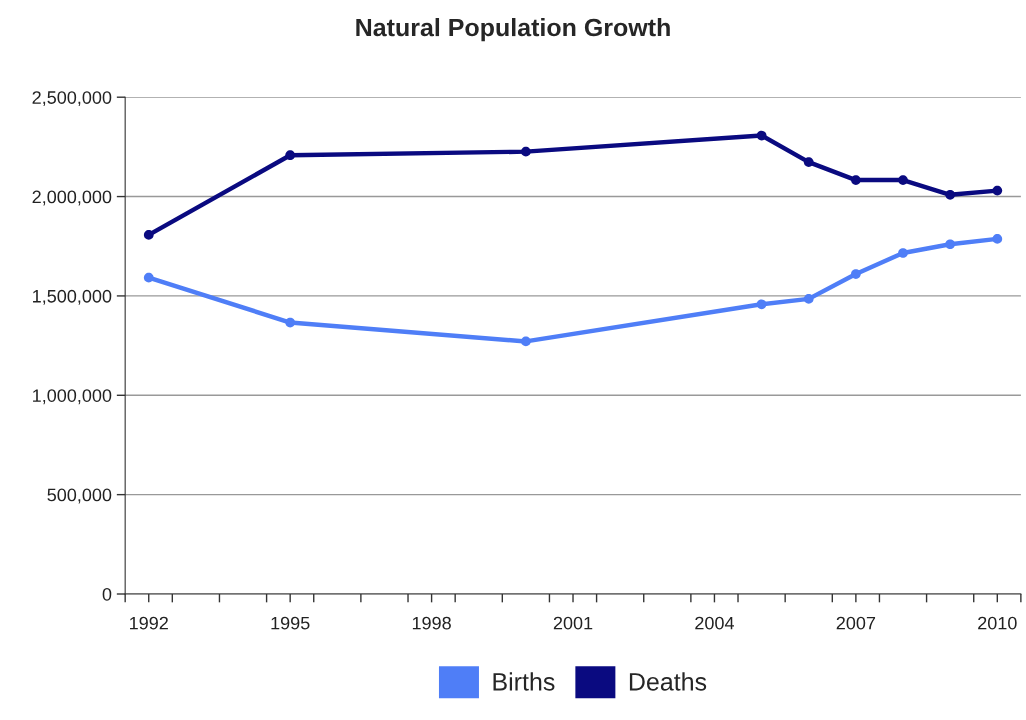  I want to click on y-tick-label: 2,000,000, so click(72, 198).